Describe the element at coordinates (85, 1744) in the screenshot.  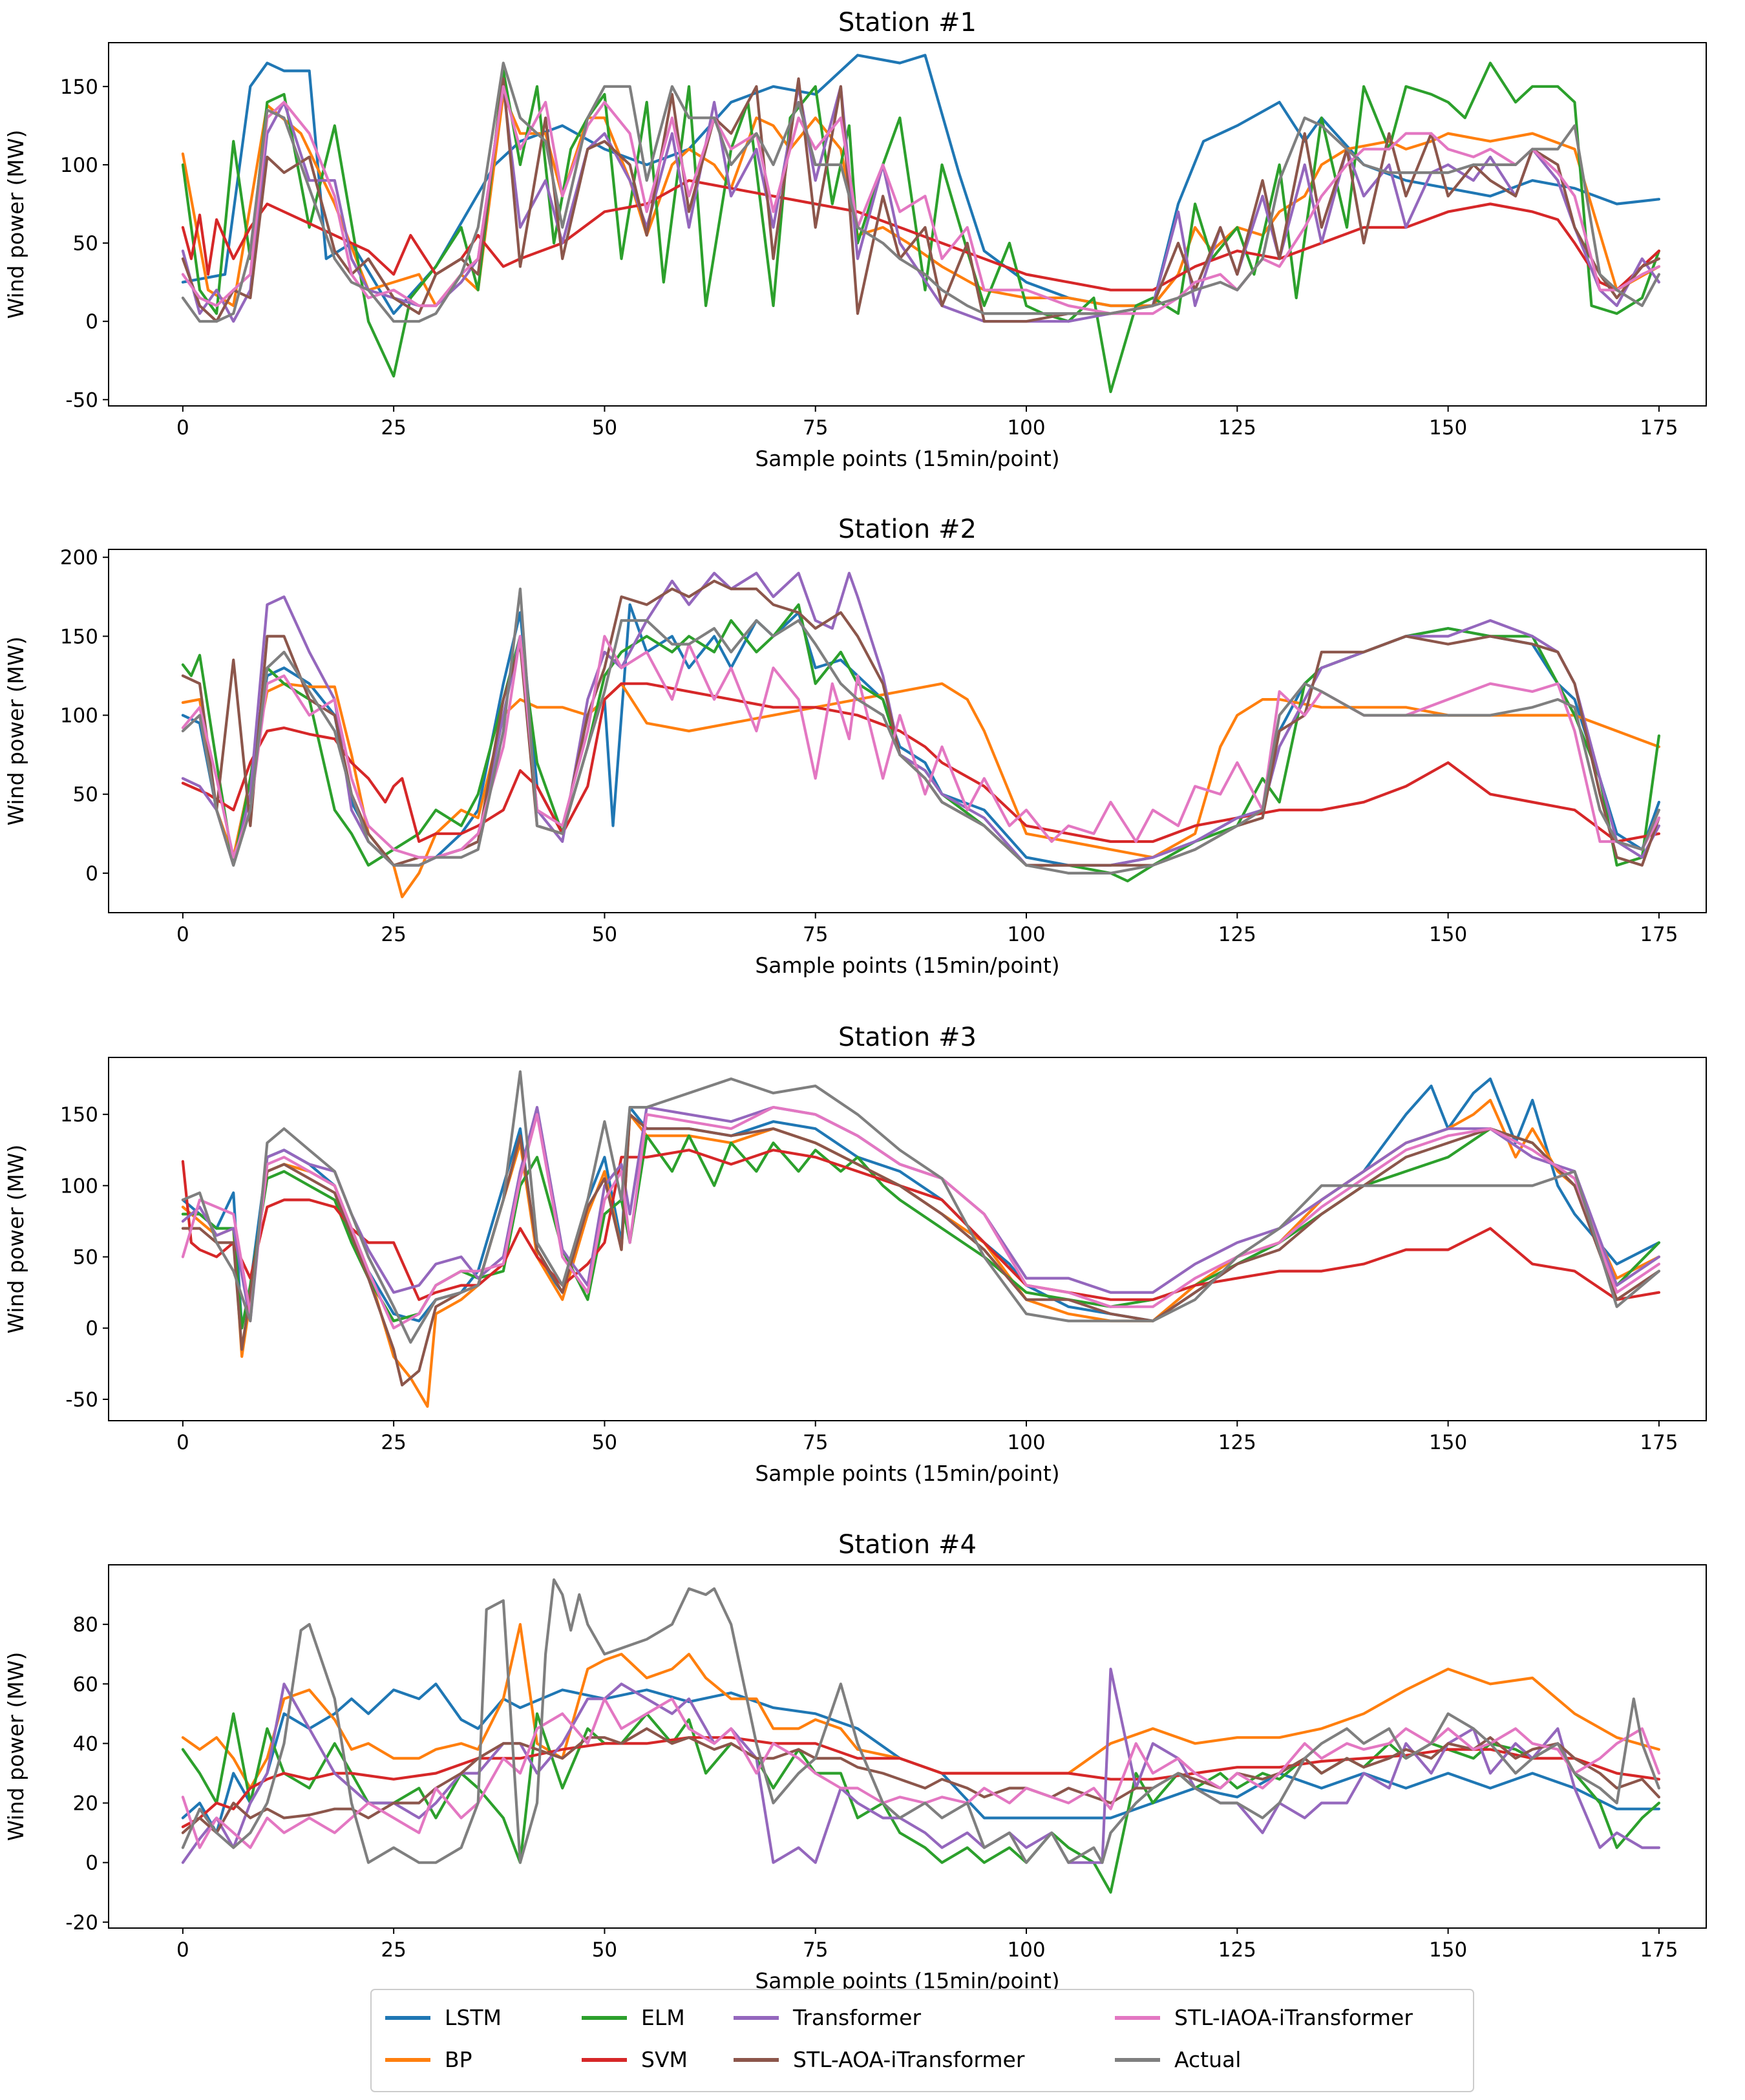
I see `y-tick-label: 40` at that location.